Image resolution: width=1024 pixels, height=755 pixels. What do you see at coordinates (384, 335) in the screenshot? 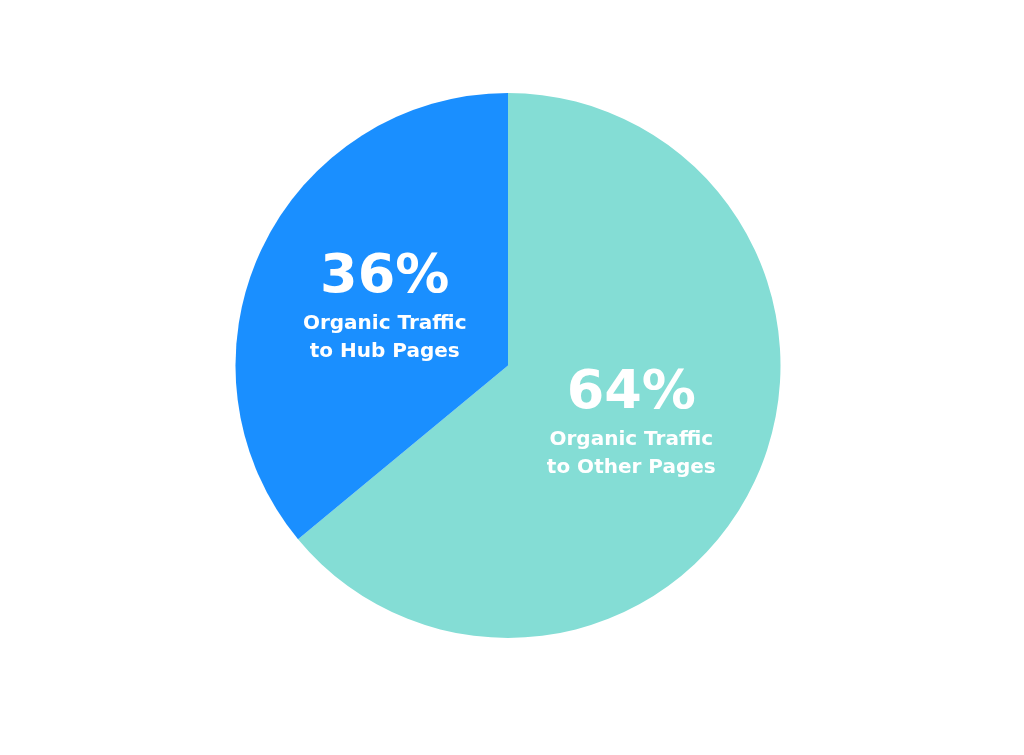
I see `slice-label: Organic Traffic to Hub Pages` at bounding box center [384, 335].